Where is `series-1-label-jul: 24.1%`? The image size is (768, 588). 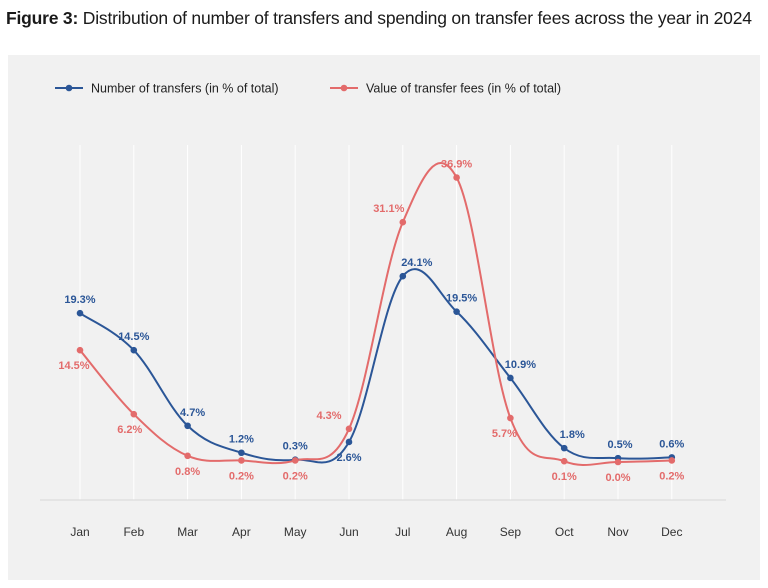 series-1-label-jul: 24.1% is located at coordinates (416, 263).